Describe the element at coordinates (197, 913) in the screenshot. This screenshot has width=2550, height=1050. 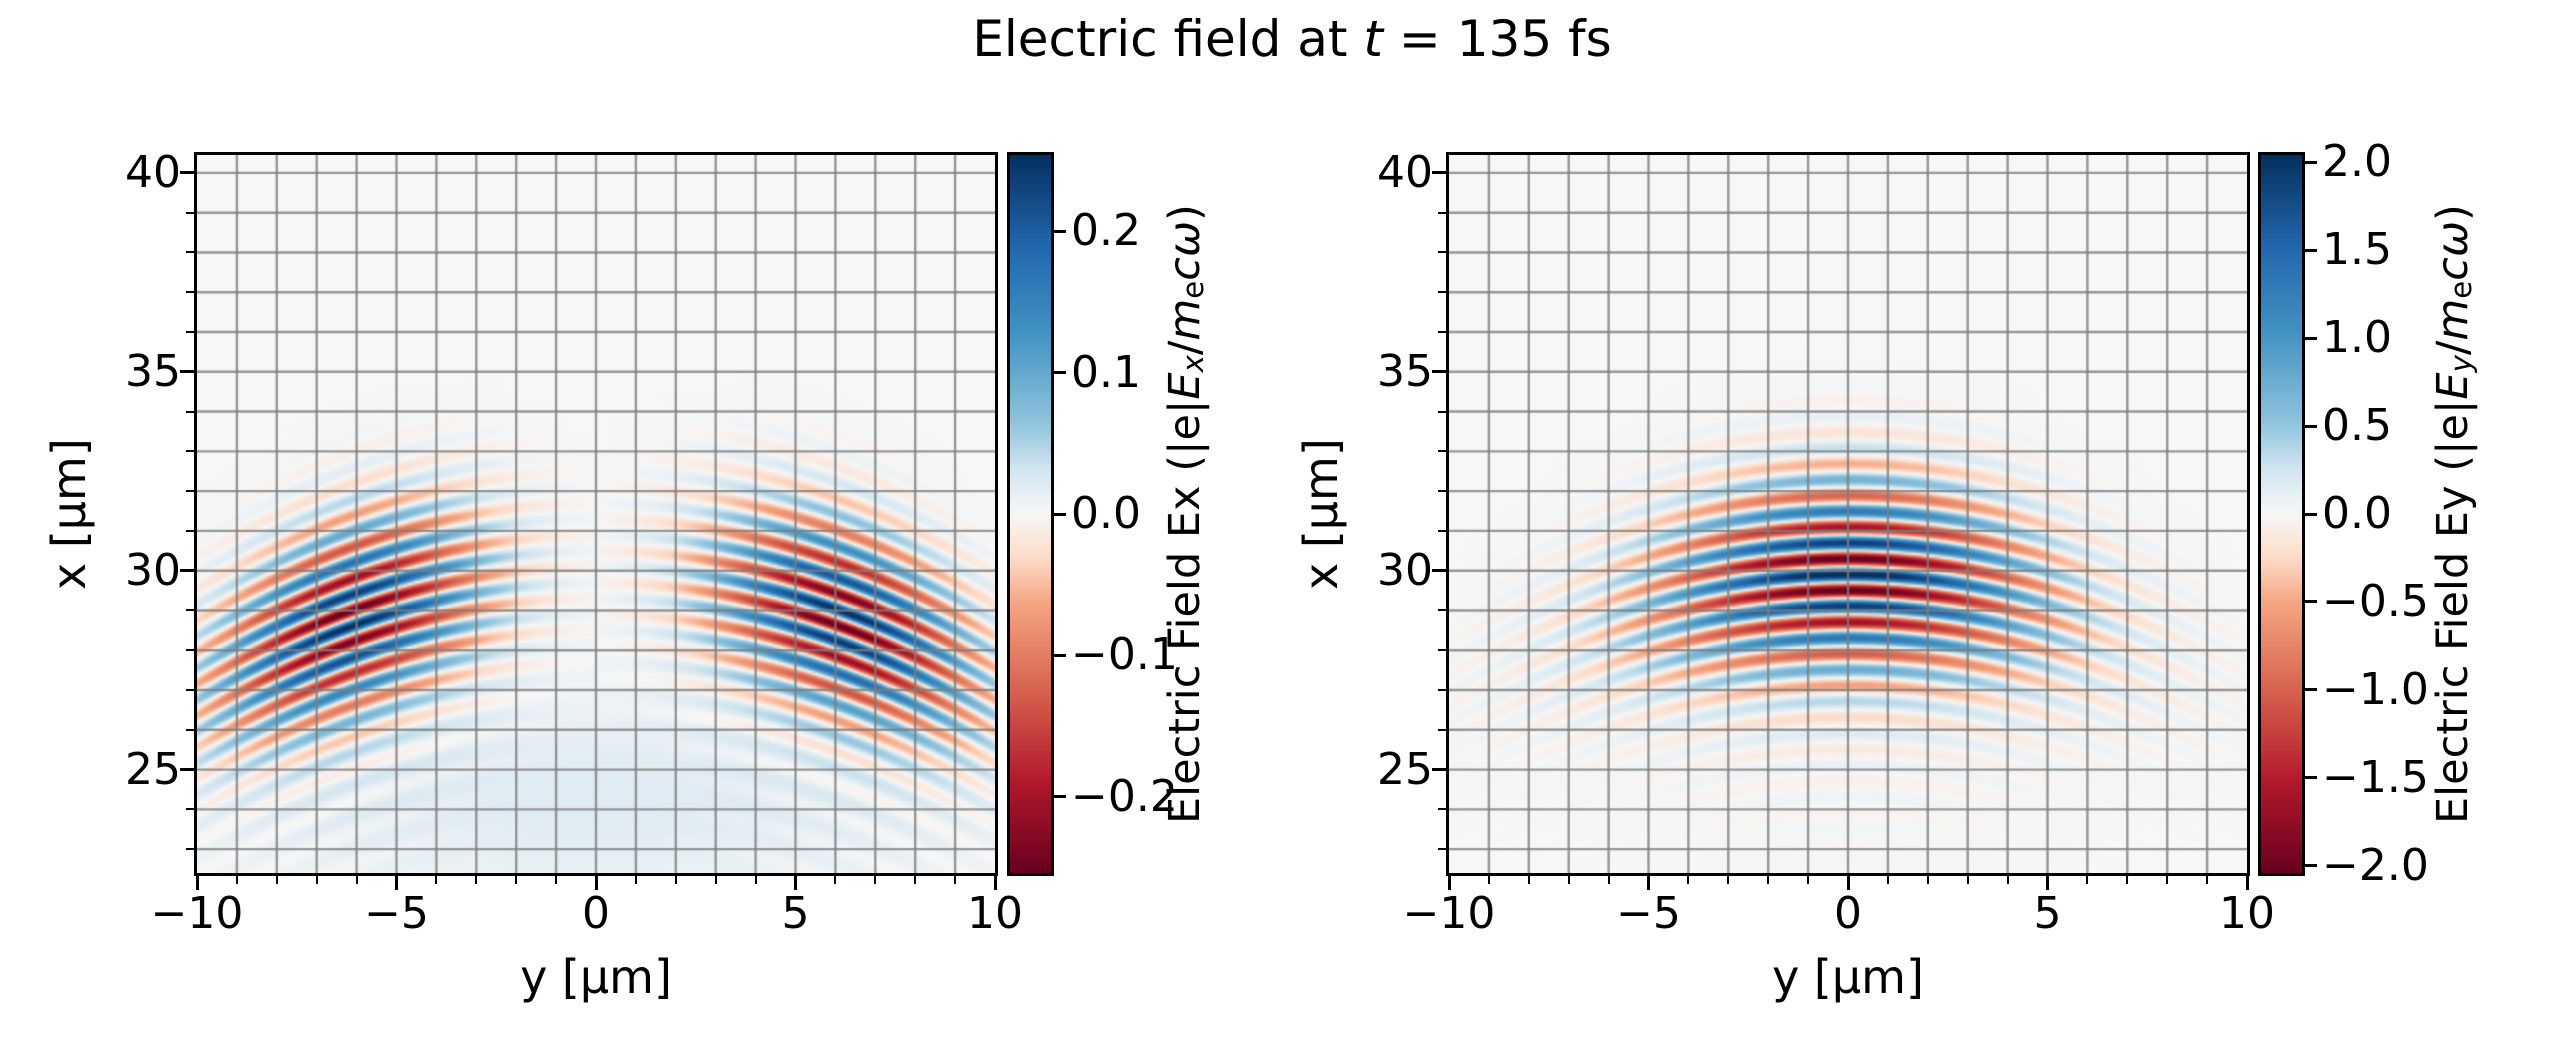
I see `ex-x-tick-label: −10` at that location.